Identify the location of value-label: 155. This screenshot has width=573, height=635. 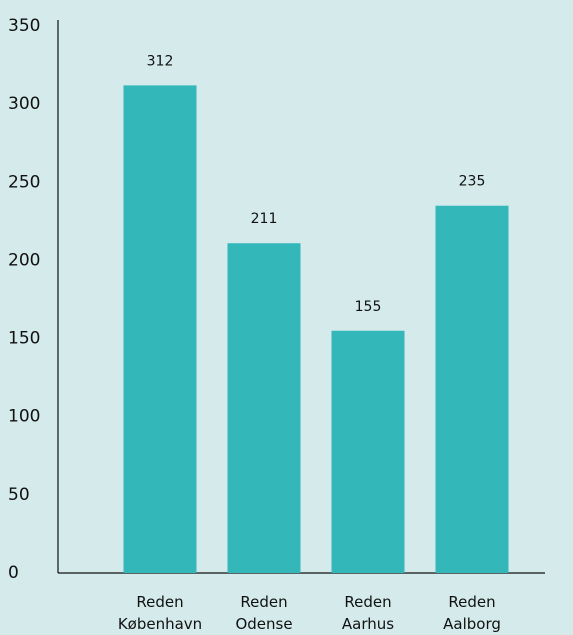
(368, 307).